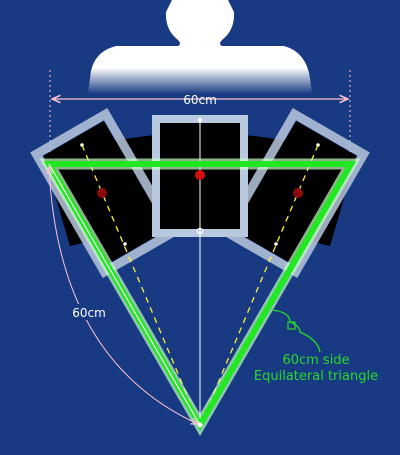  Describe the element at coordinates (316, 376) in the screenshot. I see `annotation-line-2: Equilateral triangle` at that location.